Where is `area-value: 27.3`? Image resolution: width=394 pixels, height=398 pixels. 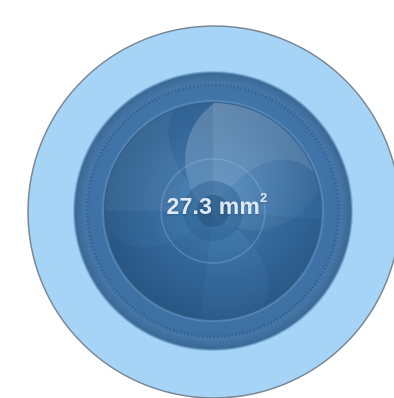
area-value: 27.3 is located at coordinates (189, 206).